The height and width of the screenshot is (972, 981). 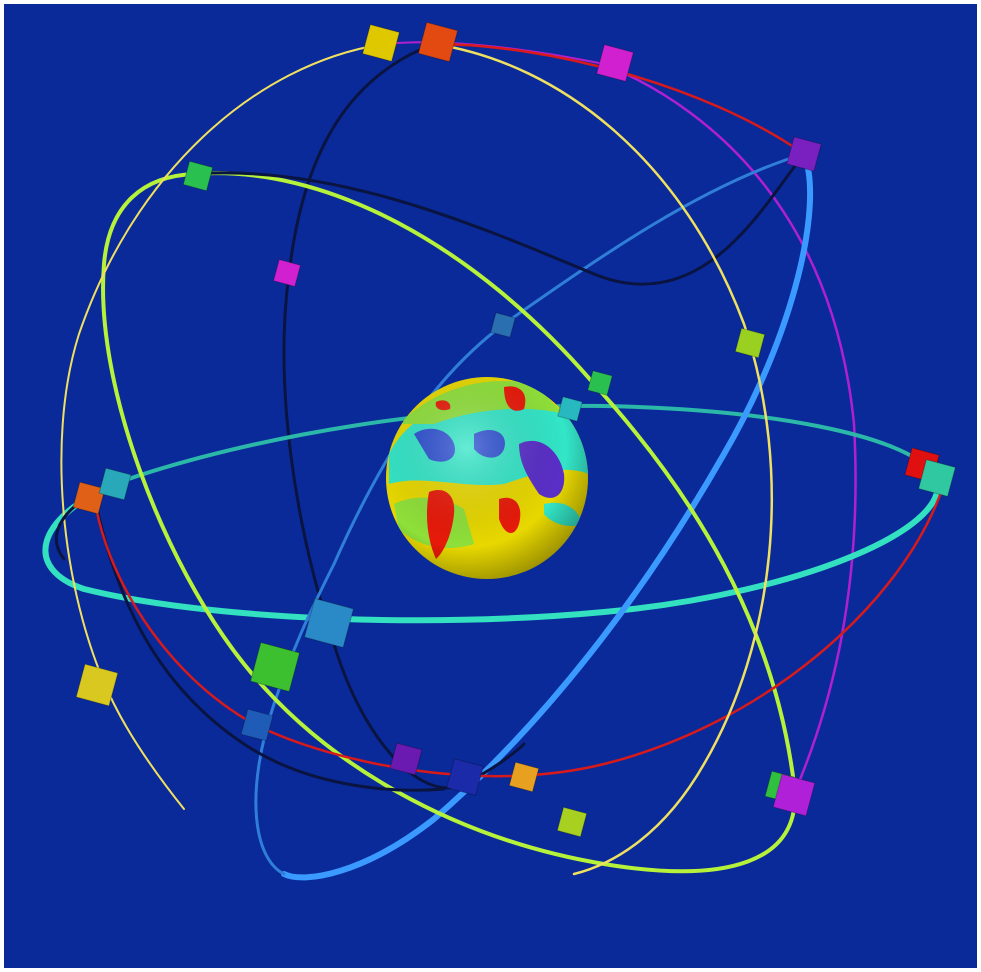 I want to click on satellite-teal-left, so click(x=115, y=484).